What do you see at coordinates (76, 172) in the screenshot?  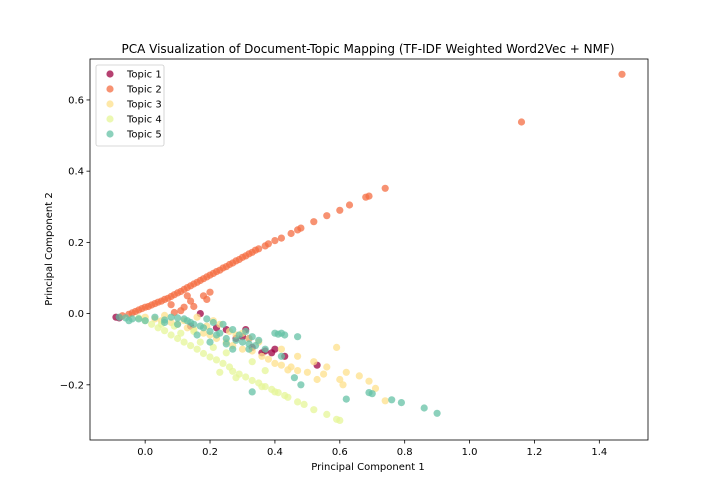 I see `y-tick-label: 0.4` at bounding box center [76, 172].